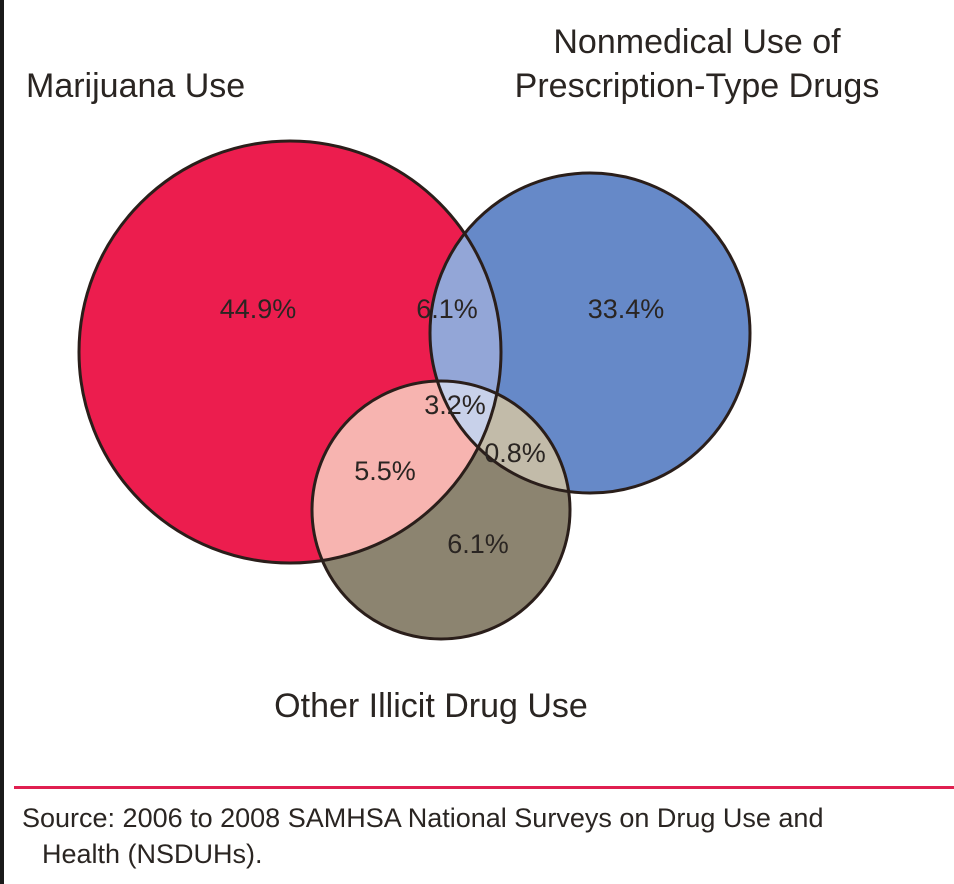 Image resolution: width=954 pixels, height=884 pixels. I want to click on source-divider, so click(484, 787).